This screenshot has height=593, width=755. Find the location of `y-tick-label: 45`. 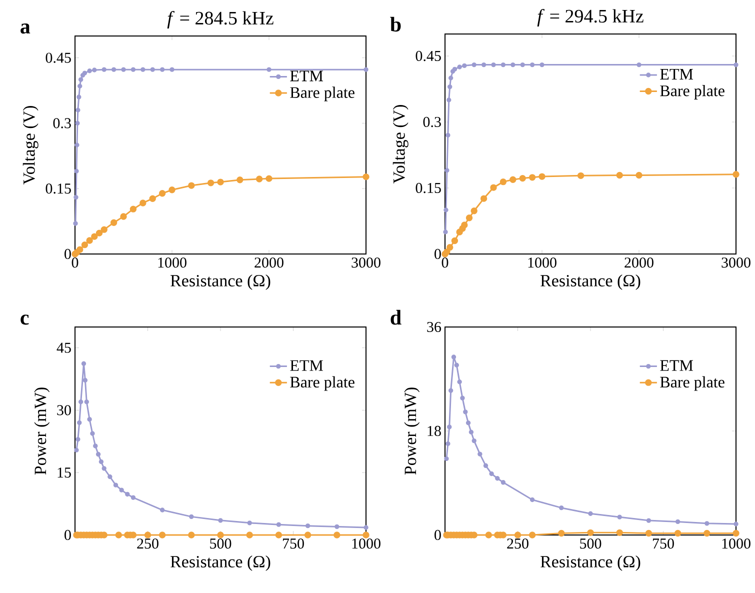

y-tick-label: 45 is located at coordinates (63, 347).